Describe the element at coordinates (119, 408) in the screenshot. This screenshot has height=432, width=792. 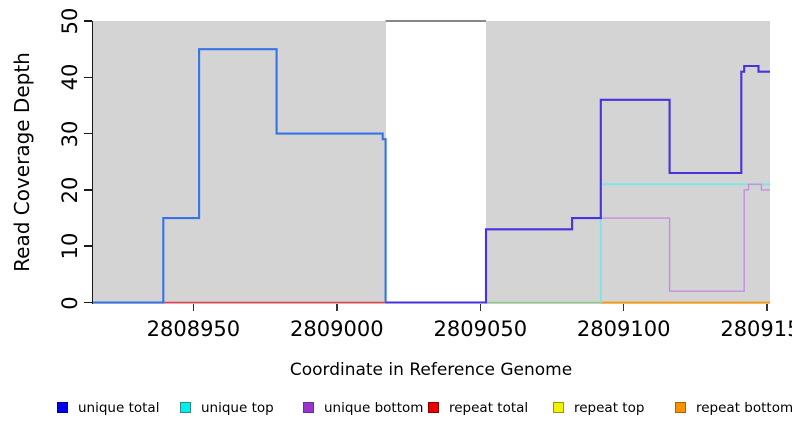
I see `legend-label: unique total` at that location.